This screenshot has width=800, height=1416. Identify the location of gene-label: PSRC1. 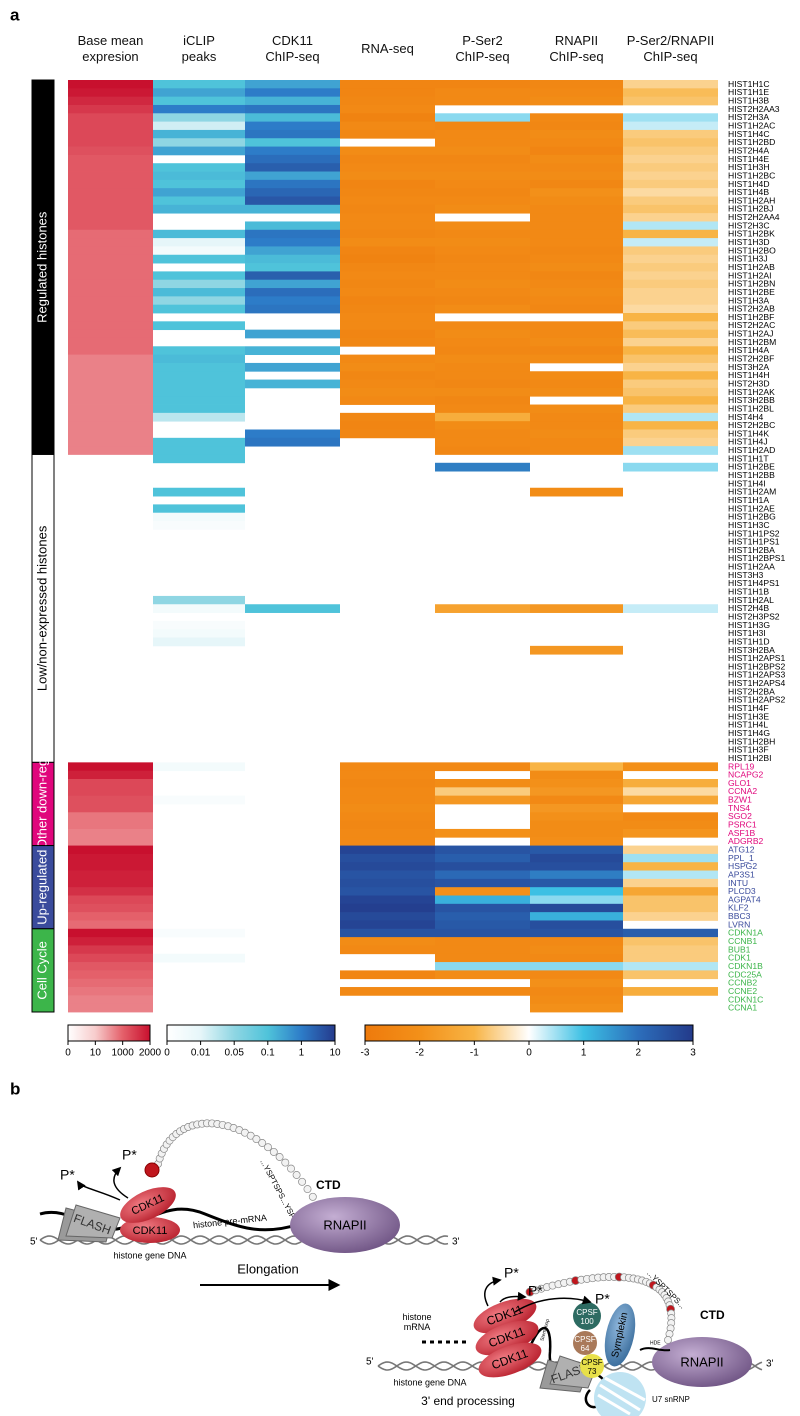
(742, 825).